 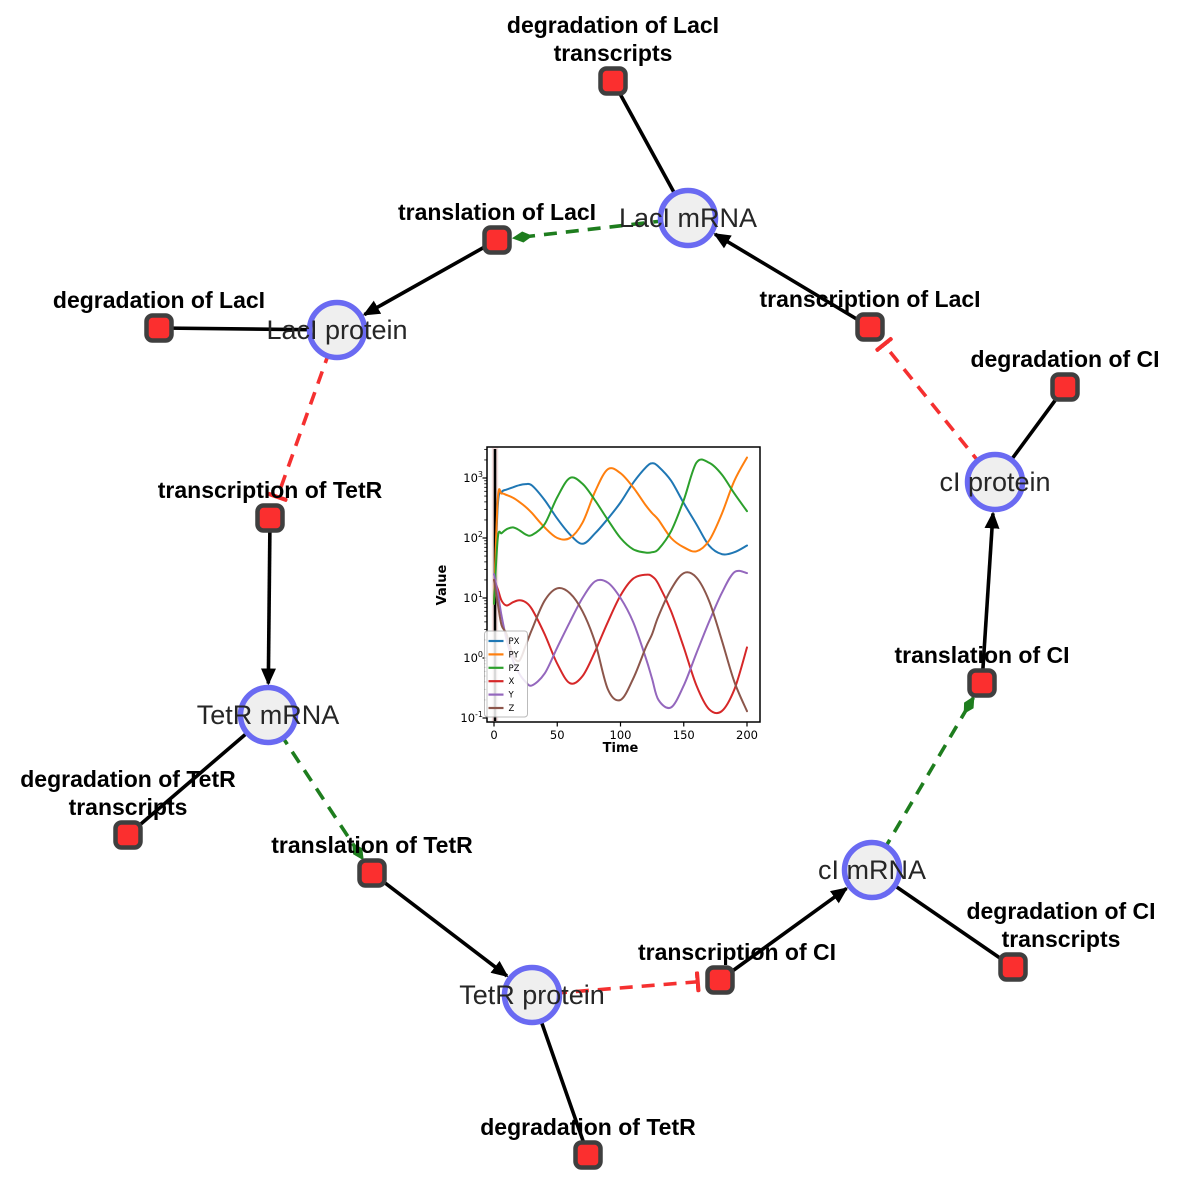 I want to click on species-node-tetr-protein, so click(x=532, y=995).